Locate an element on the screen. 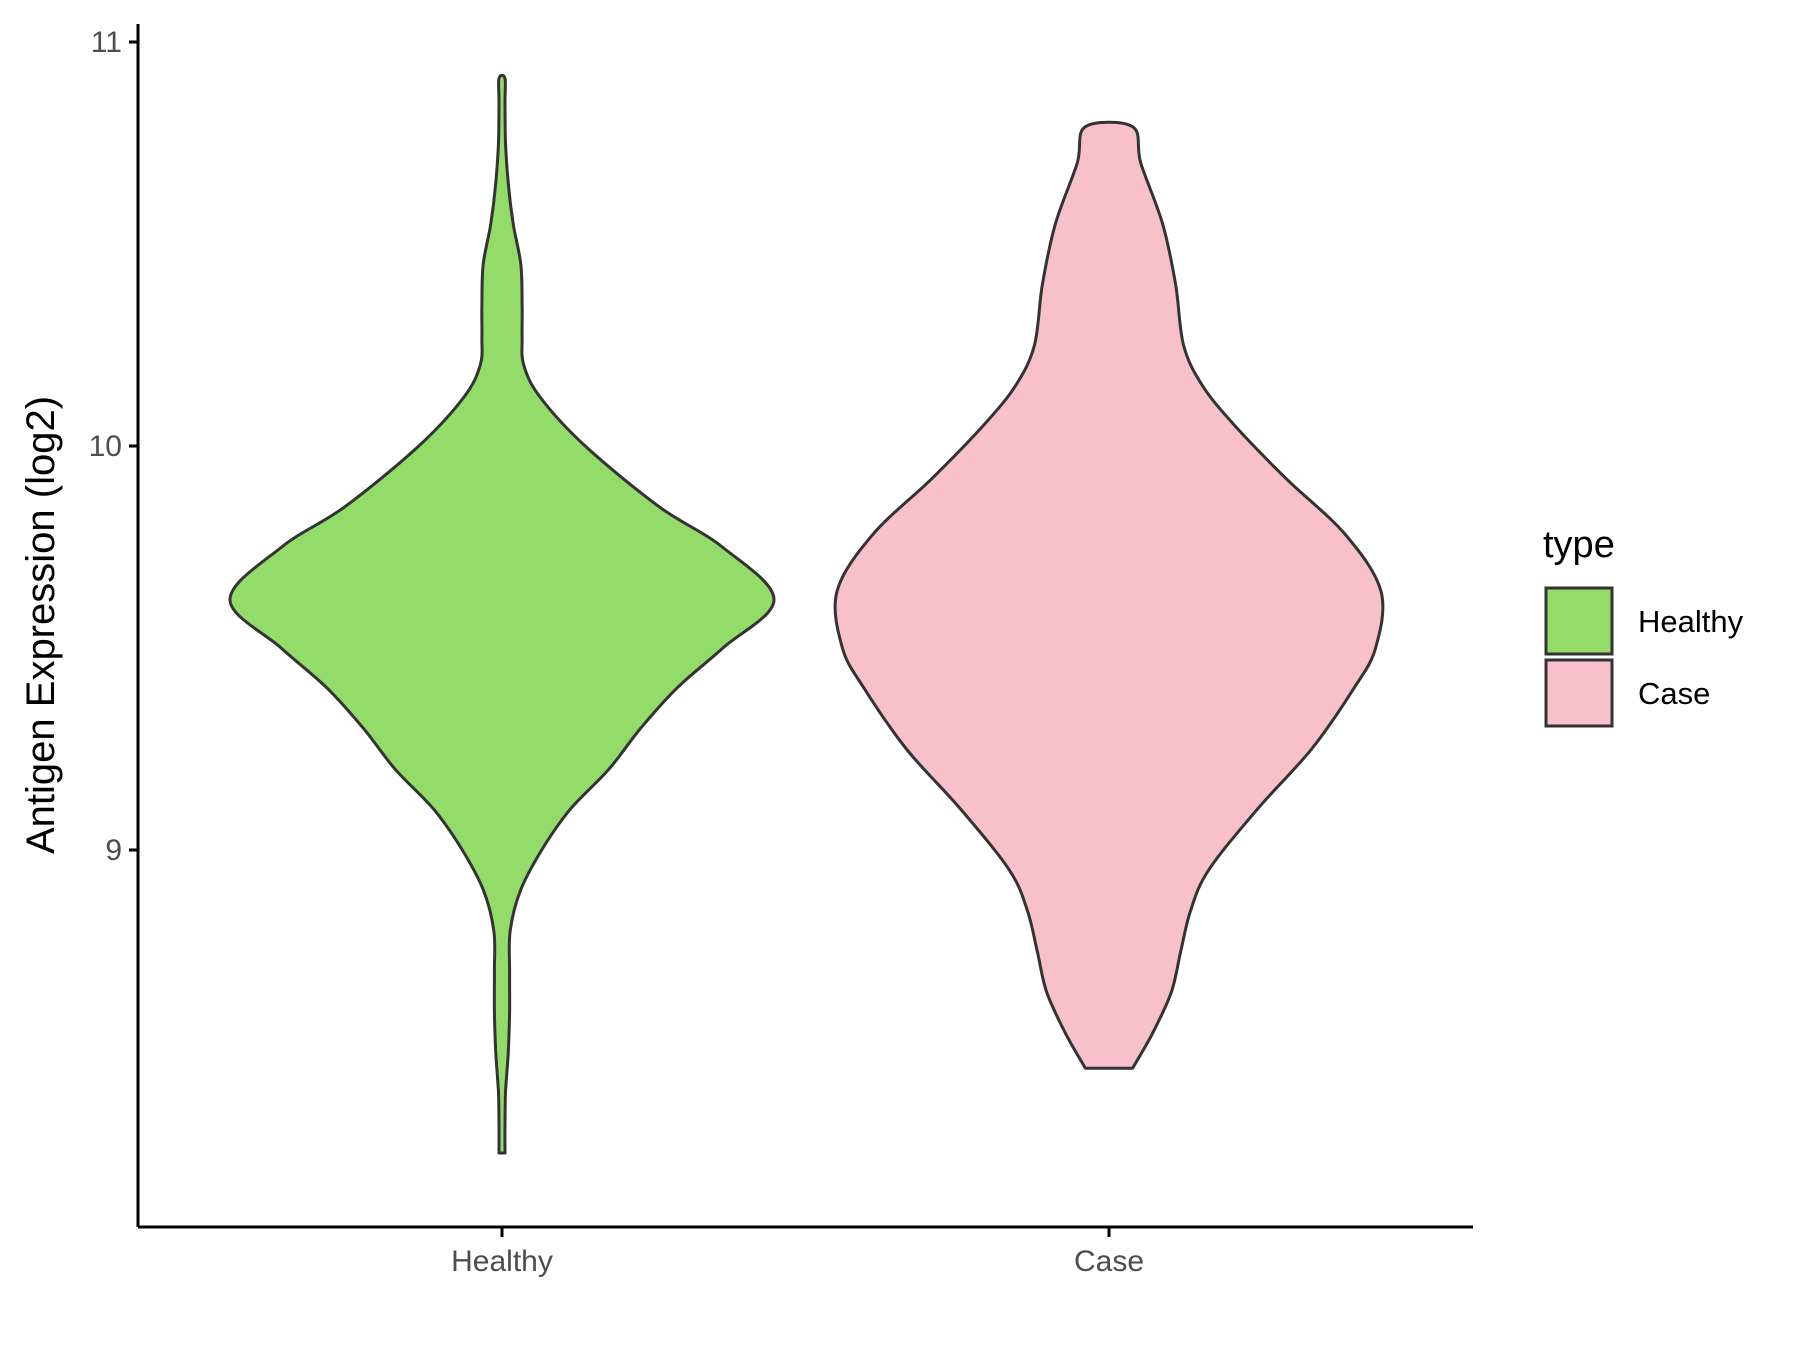 The height and width of the screenshot is (1350, 1800). y-tick-label: 11 is located at coordinates (106, 42).